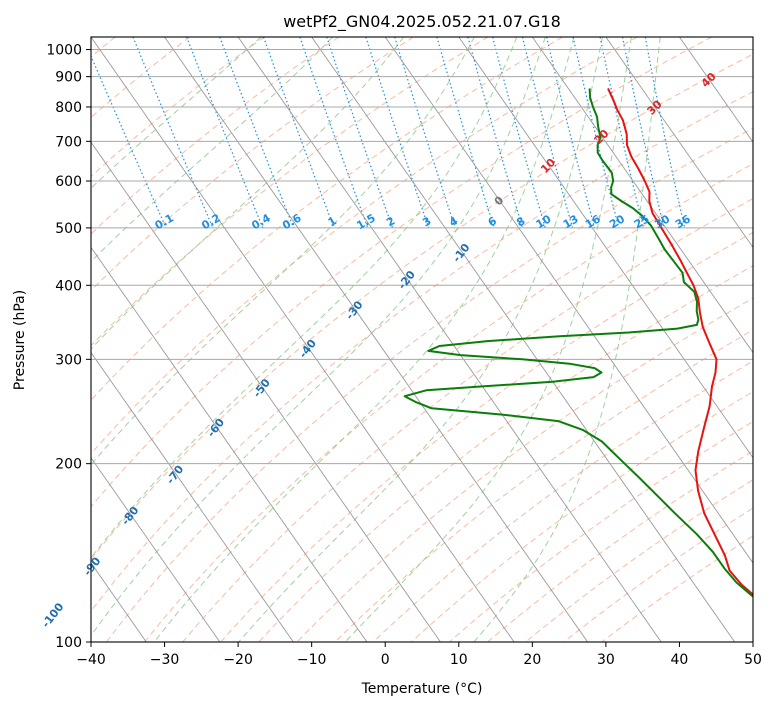 The image size is (775, 708). I want to click on temperature-line, so click(680, 341).